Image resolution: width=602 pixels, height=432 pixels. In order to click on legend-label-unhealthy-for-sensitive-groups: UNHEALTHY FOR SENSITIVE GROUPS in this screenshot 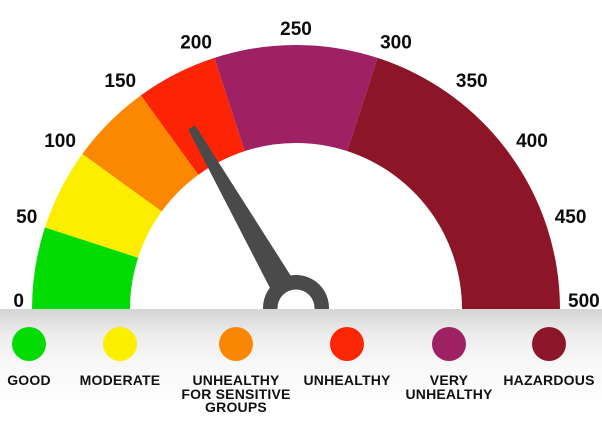, I will do `click(236, 393)`.